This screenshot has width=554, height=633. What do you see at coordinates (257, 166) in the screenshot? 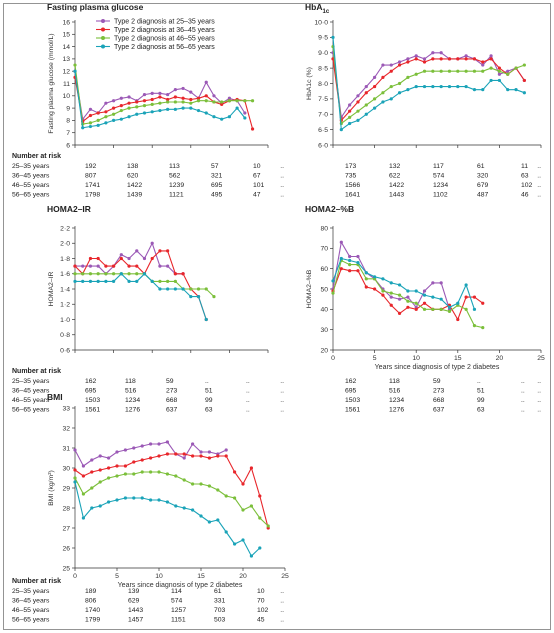
I see `risk-cell: 10` at bounding box center [257, 166].